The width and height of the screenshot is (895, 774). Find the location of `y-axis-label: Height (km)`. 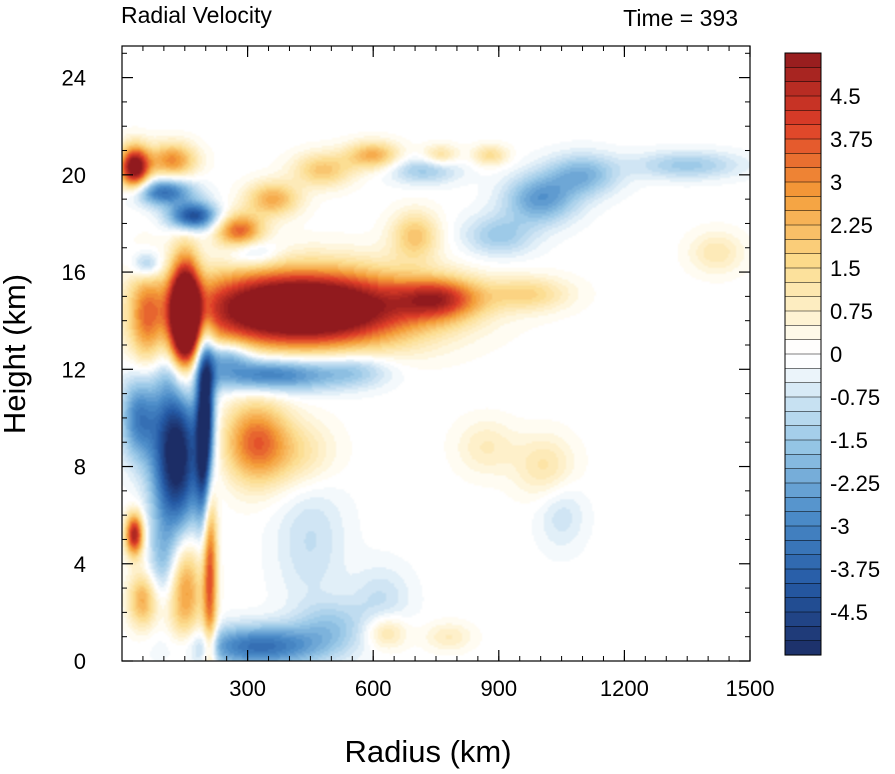

y-axis-label: Height (km) is located at coordinates (16, 354).